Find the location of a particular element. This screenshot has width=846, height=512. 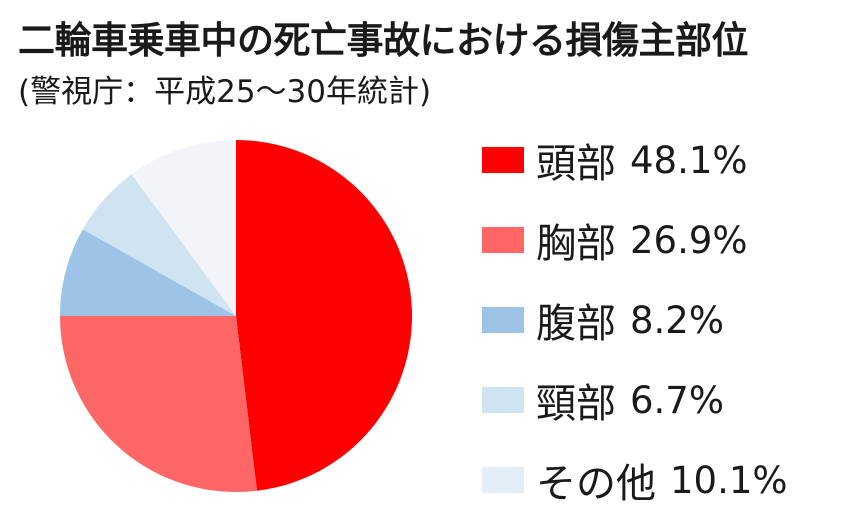

legend-swatch-other is located at coordinates (503, 480).